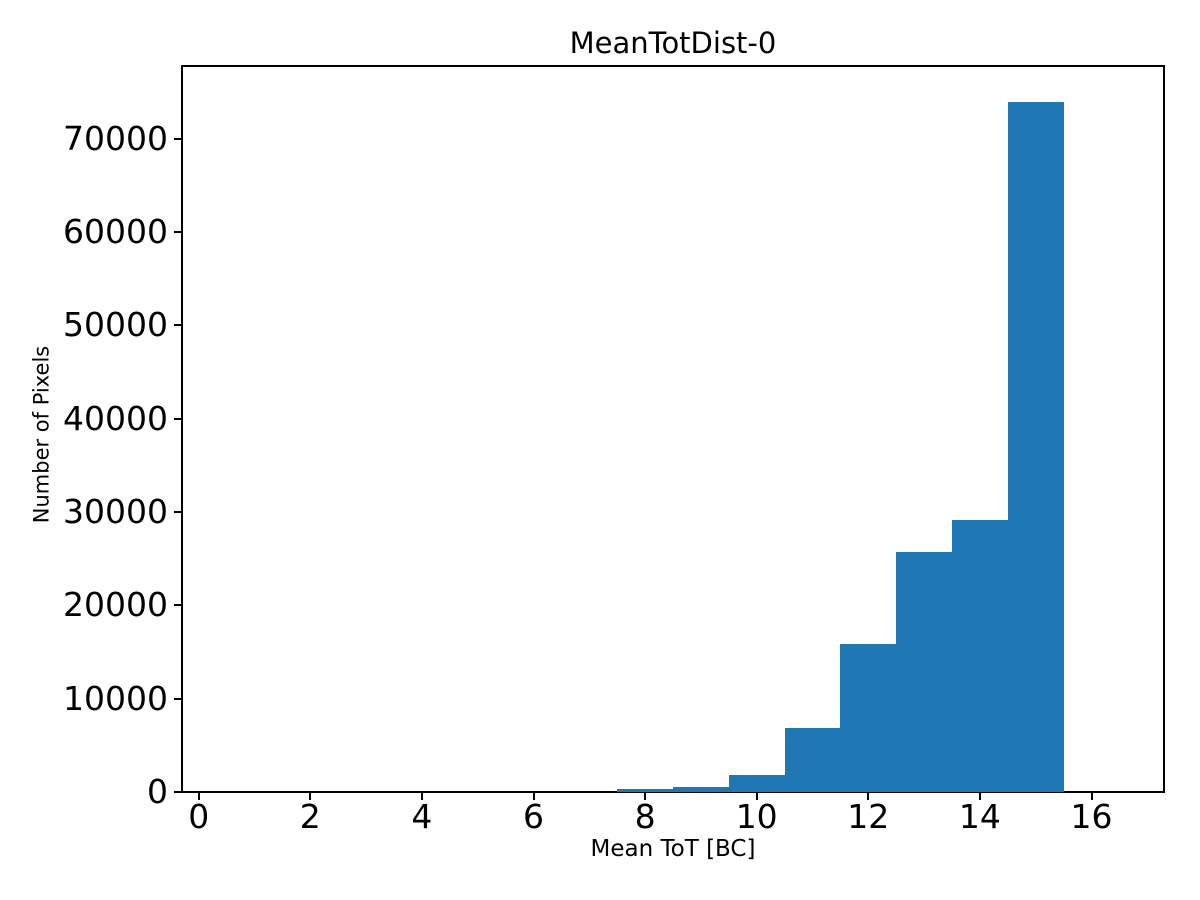  Describe the element at coordinates (1091, 816) in the screenshot. I see `x-tick-label: 16` at that location.